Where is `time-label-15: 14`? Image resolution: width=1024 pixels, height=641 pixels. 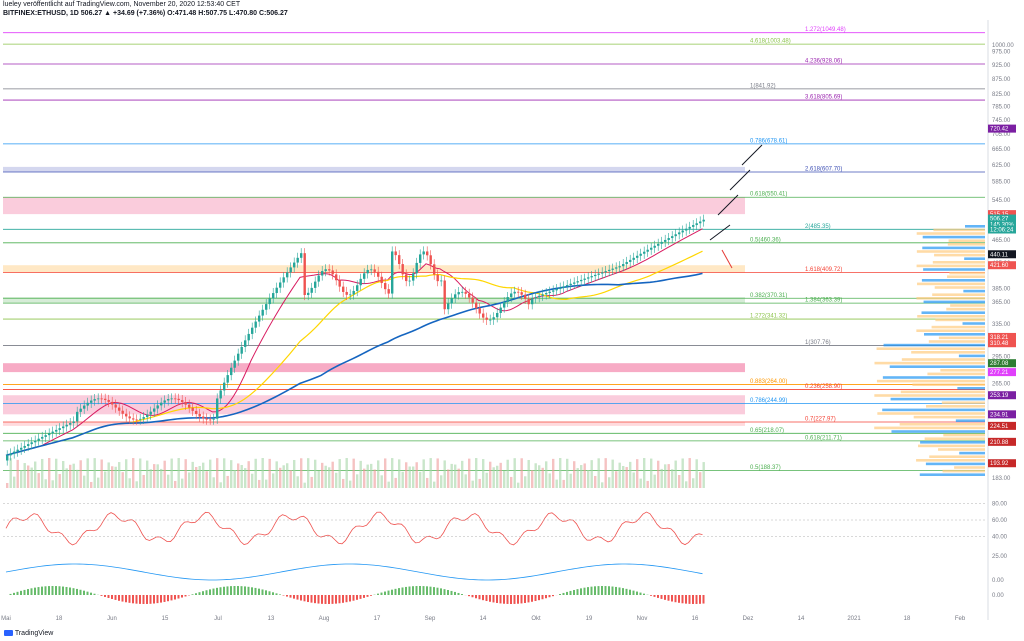
time-label-15: 14 is located at coordinates (801, 619).